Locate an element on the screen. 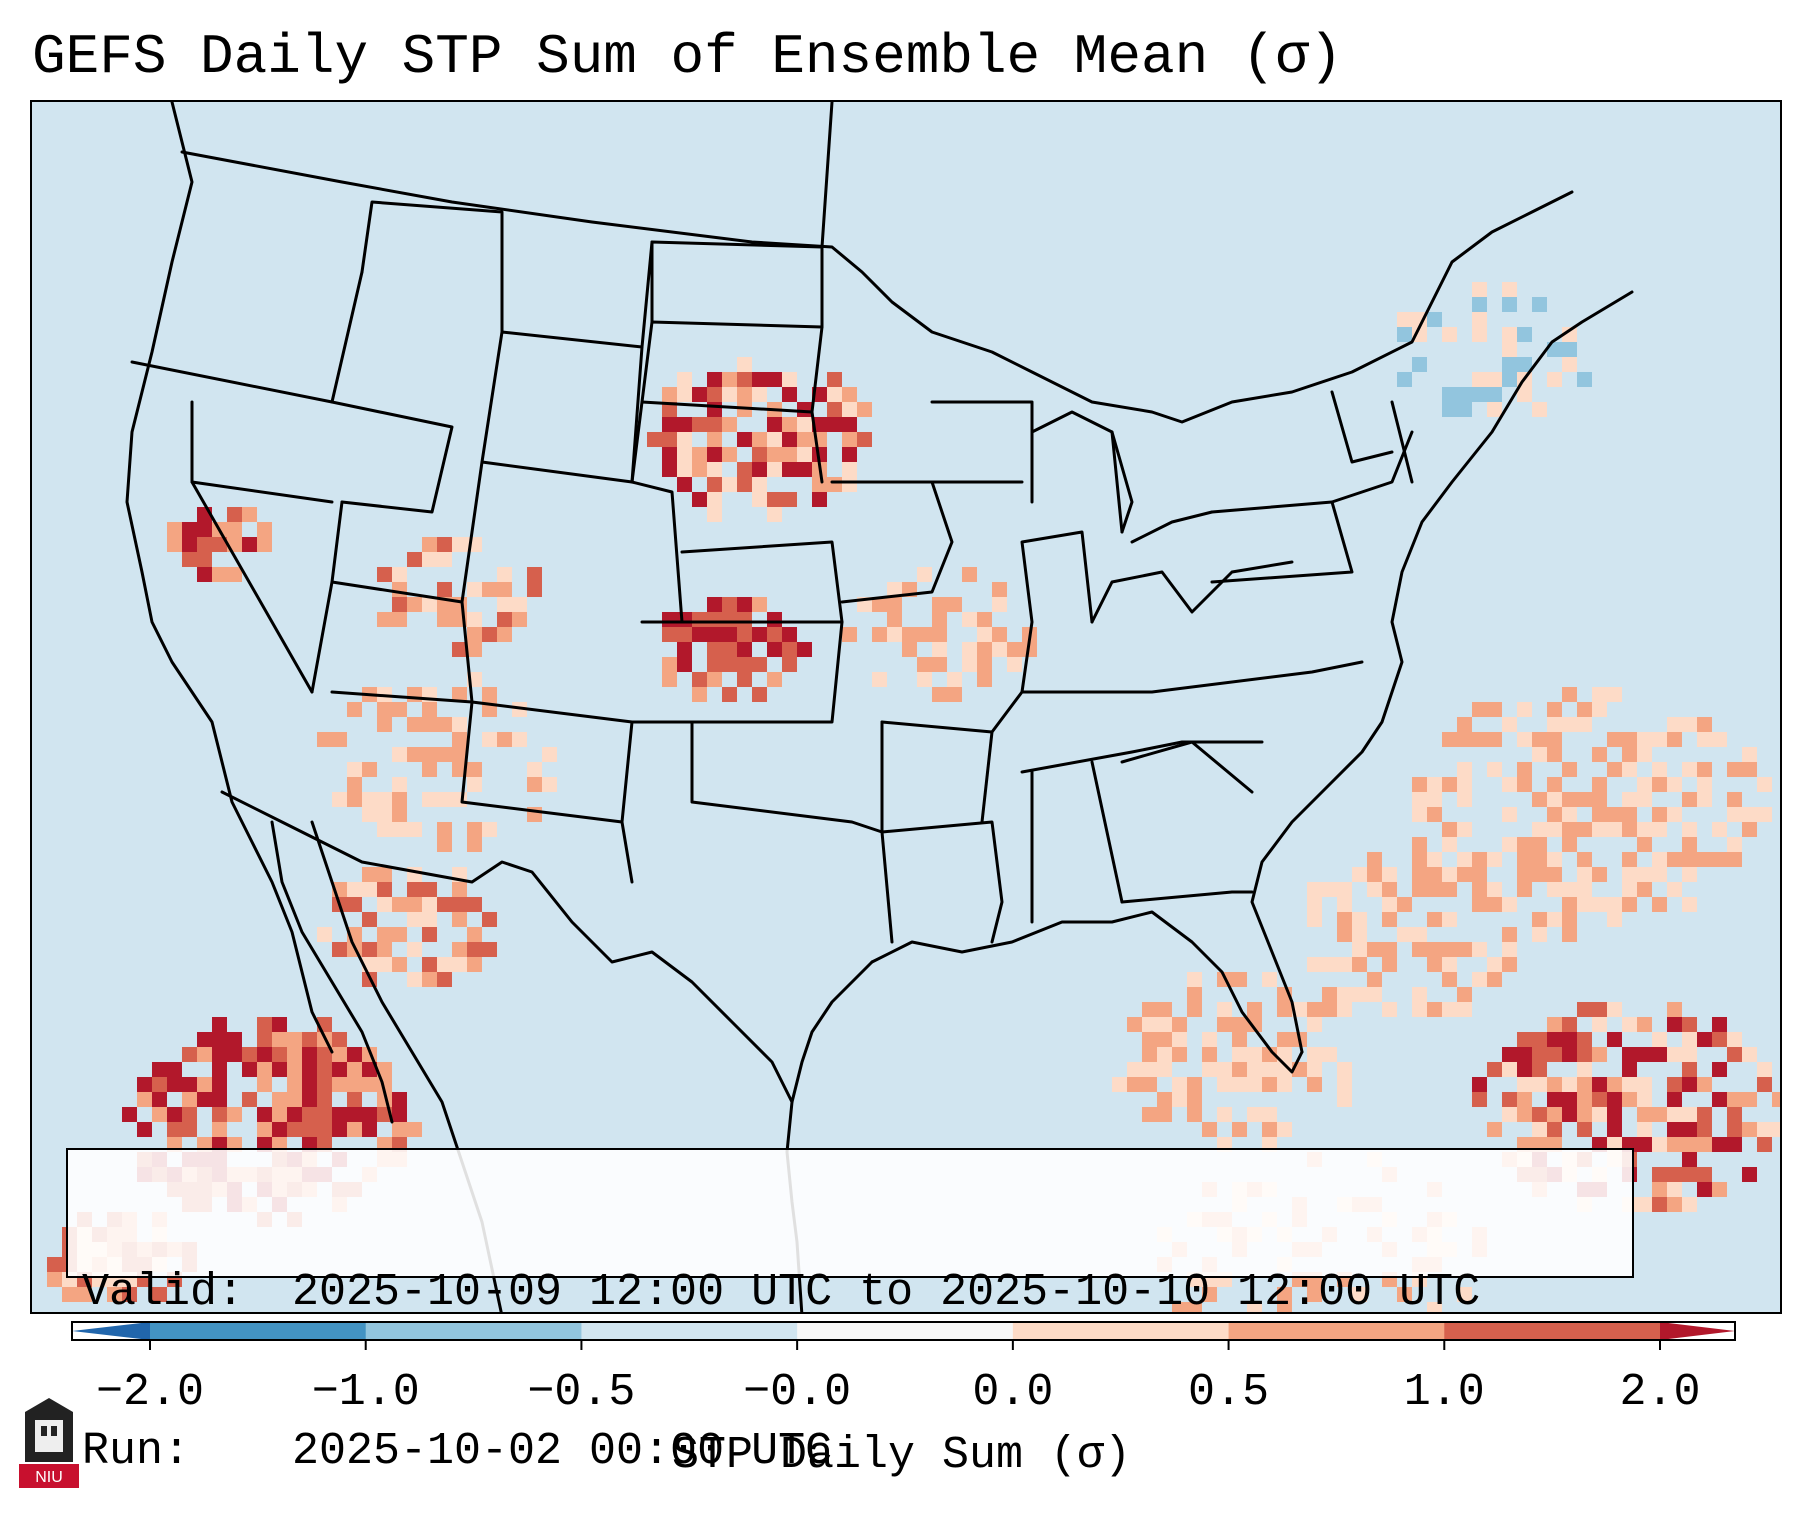 Image resolution: width=1803 pixels, height=1531 pixels. gulf-coast-east is located at coordinates (1087, 992).